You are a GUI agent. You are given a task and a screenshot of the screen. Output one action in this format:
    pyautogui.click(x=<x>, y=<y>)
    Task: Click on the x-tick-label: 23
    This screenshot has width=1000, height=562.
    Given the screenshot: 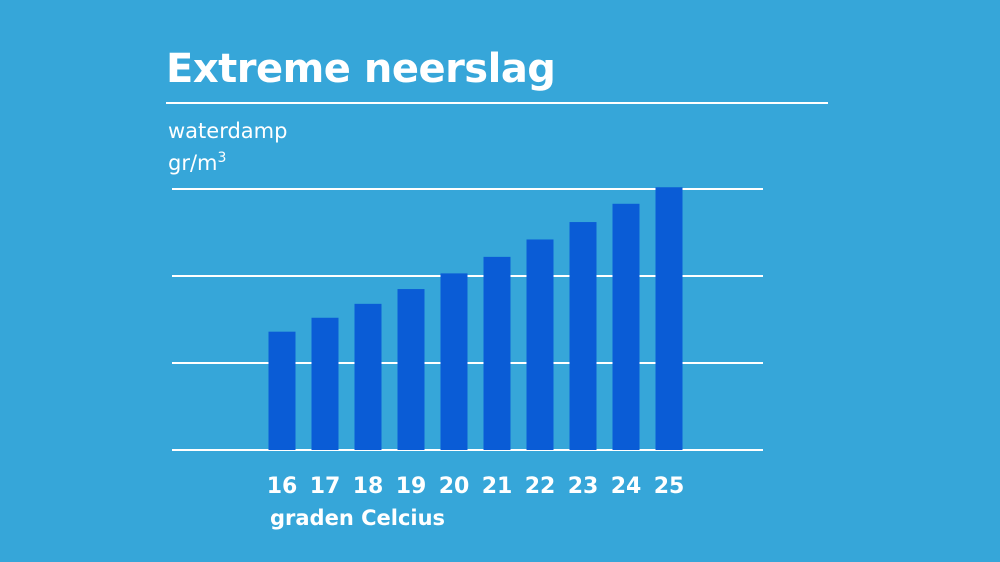 What is the action you would take?
    pyautogui.click(x=583, y=486)
    